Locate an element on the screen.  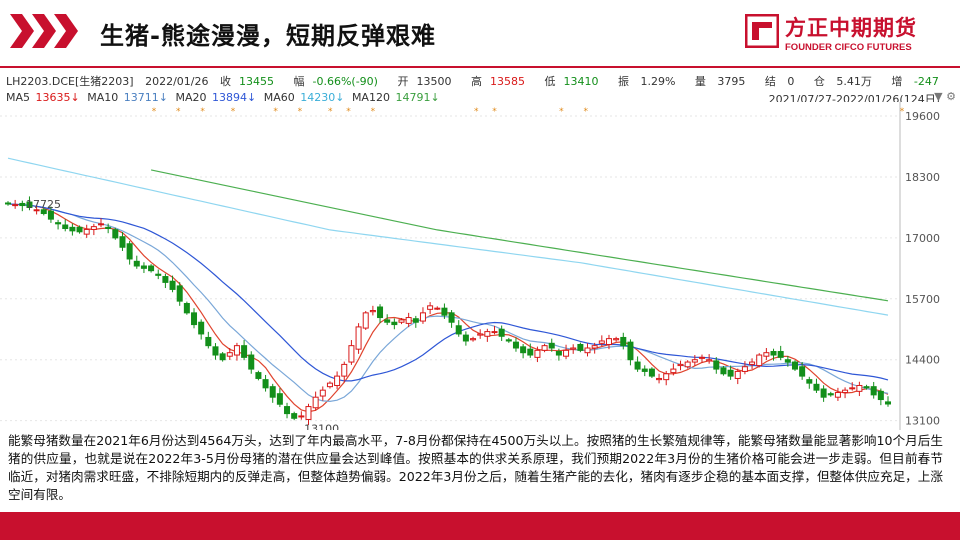
quote-date: 2022/01/26 is located at coordinates (177, 81).